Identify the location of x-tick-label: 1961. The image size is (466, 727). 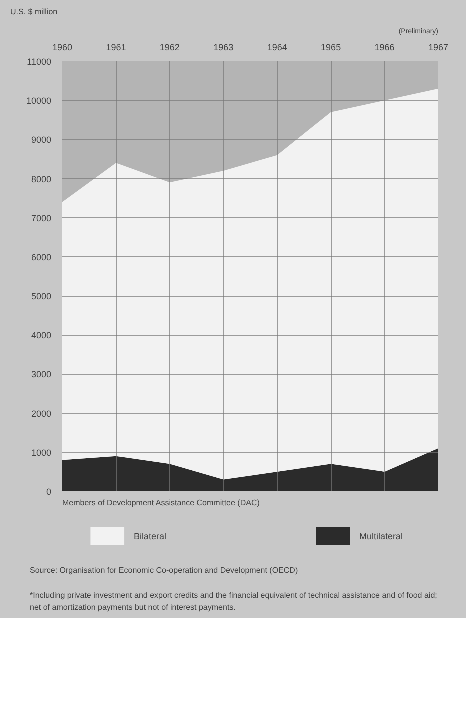
(116, 47).